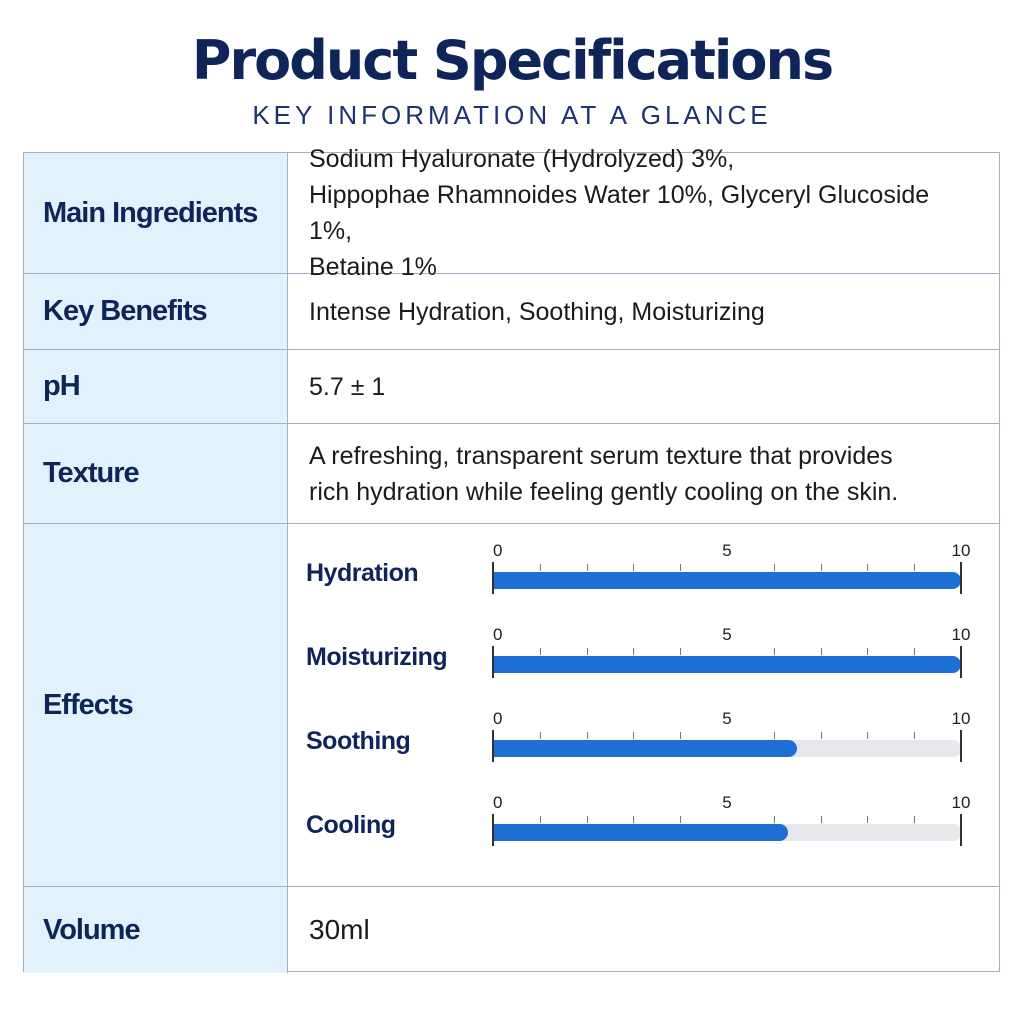 The width and height of the screenshot is (1024, 1024). I want to click on effect-label-soothing: Soothing, so click(358, 741).